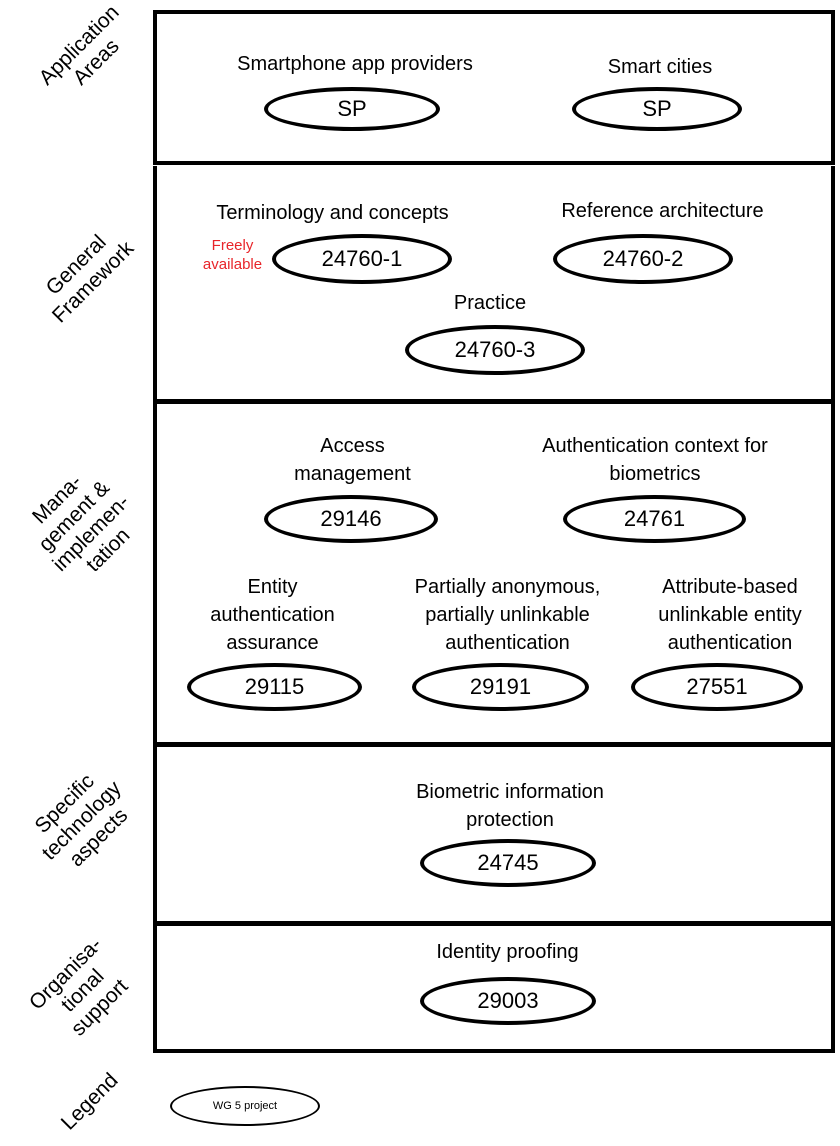 The height and width of the screenshot is (1146, 840). What do you see at coordinates (351, 519) in the screenshot?
I see `project-oval: 29146` at bounding box center [351, 519].